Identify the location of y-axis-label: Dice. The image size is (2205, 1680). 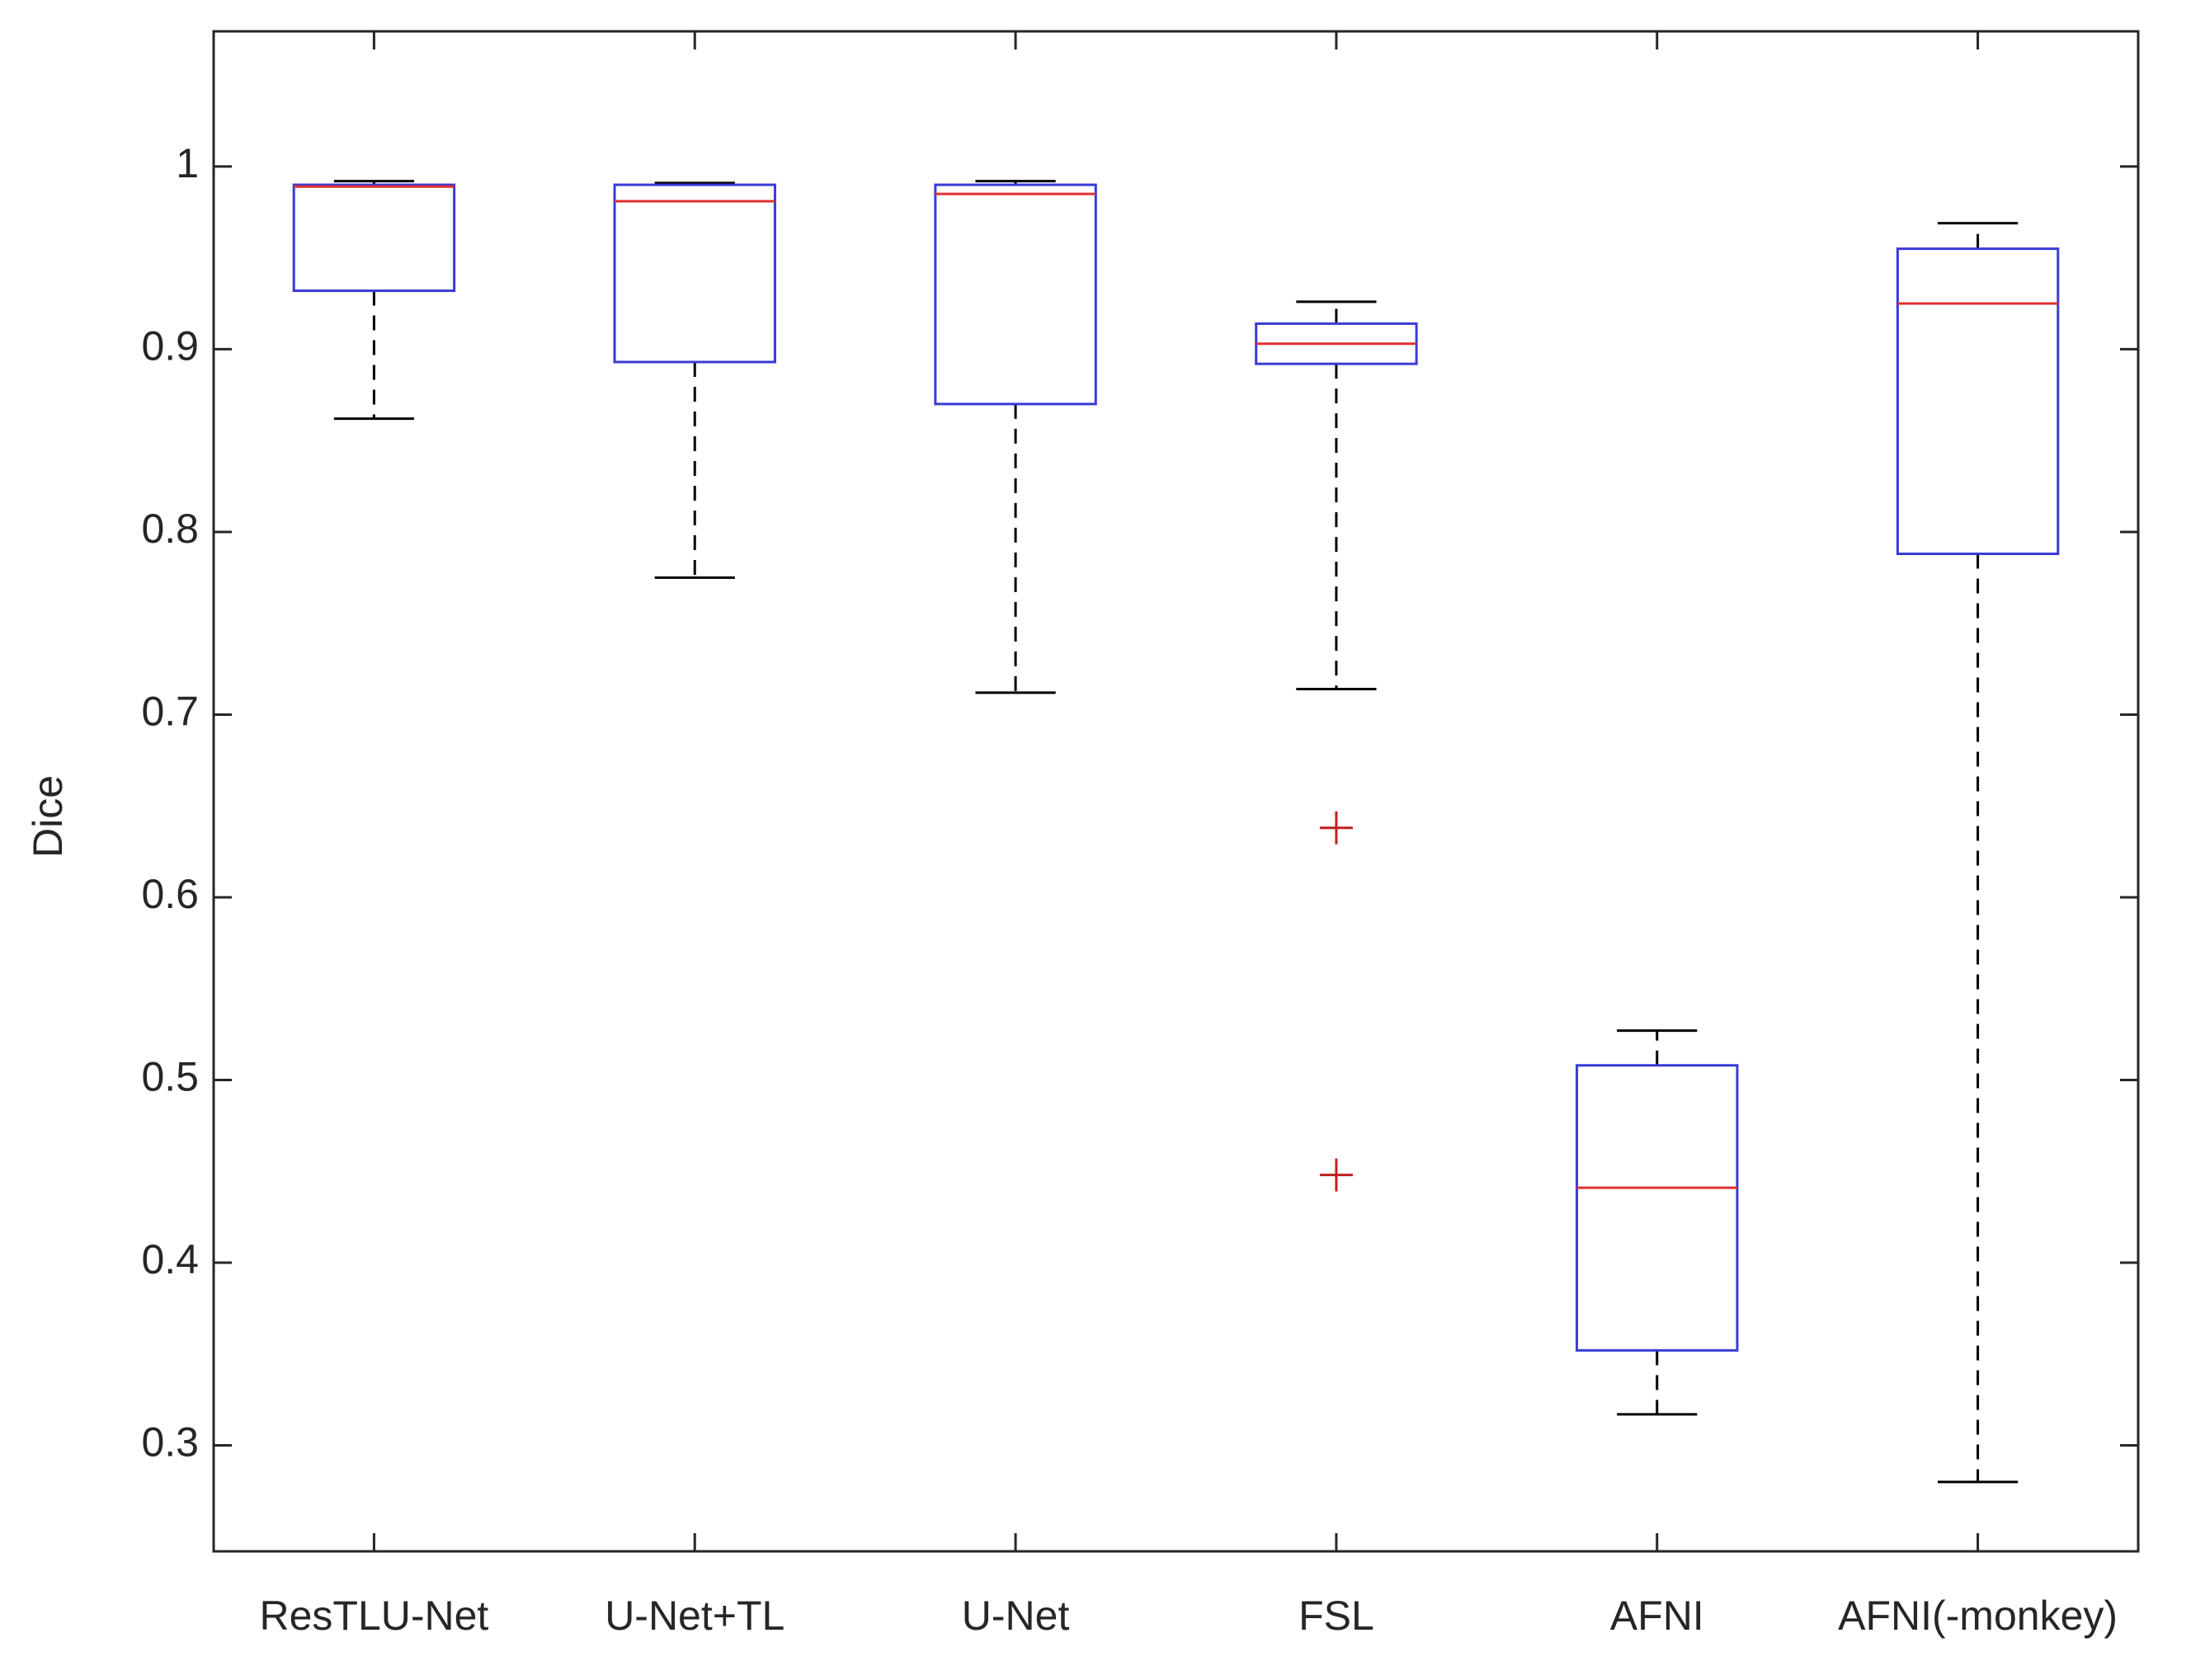
(48, 816).